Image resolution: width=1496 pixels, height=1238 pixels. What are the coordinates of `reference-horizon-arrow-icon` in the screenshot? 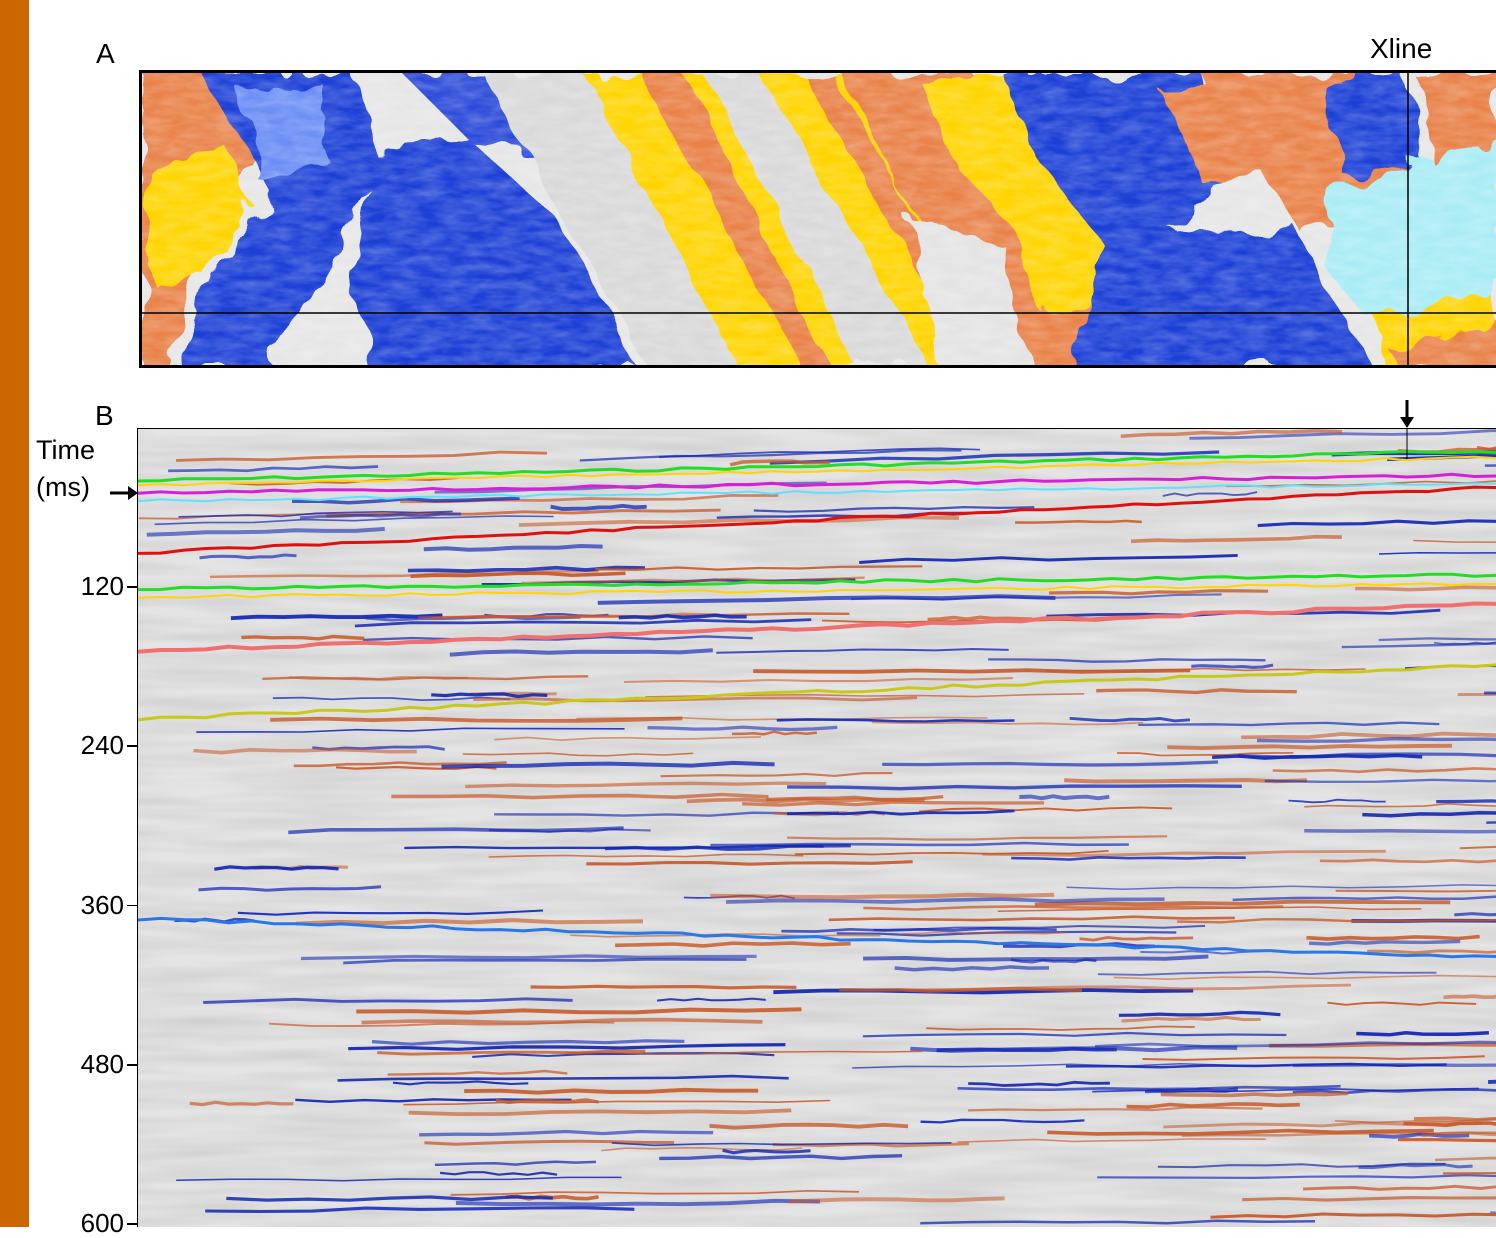 It's located at (123, 493).